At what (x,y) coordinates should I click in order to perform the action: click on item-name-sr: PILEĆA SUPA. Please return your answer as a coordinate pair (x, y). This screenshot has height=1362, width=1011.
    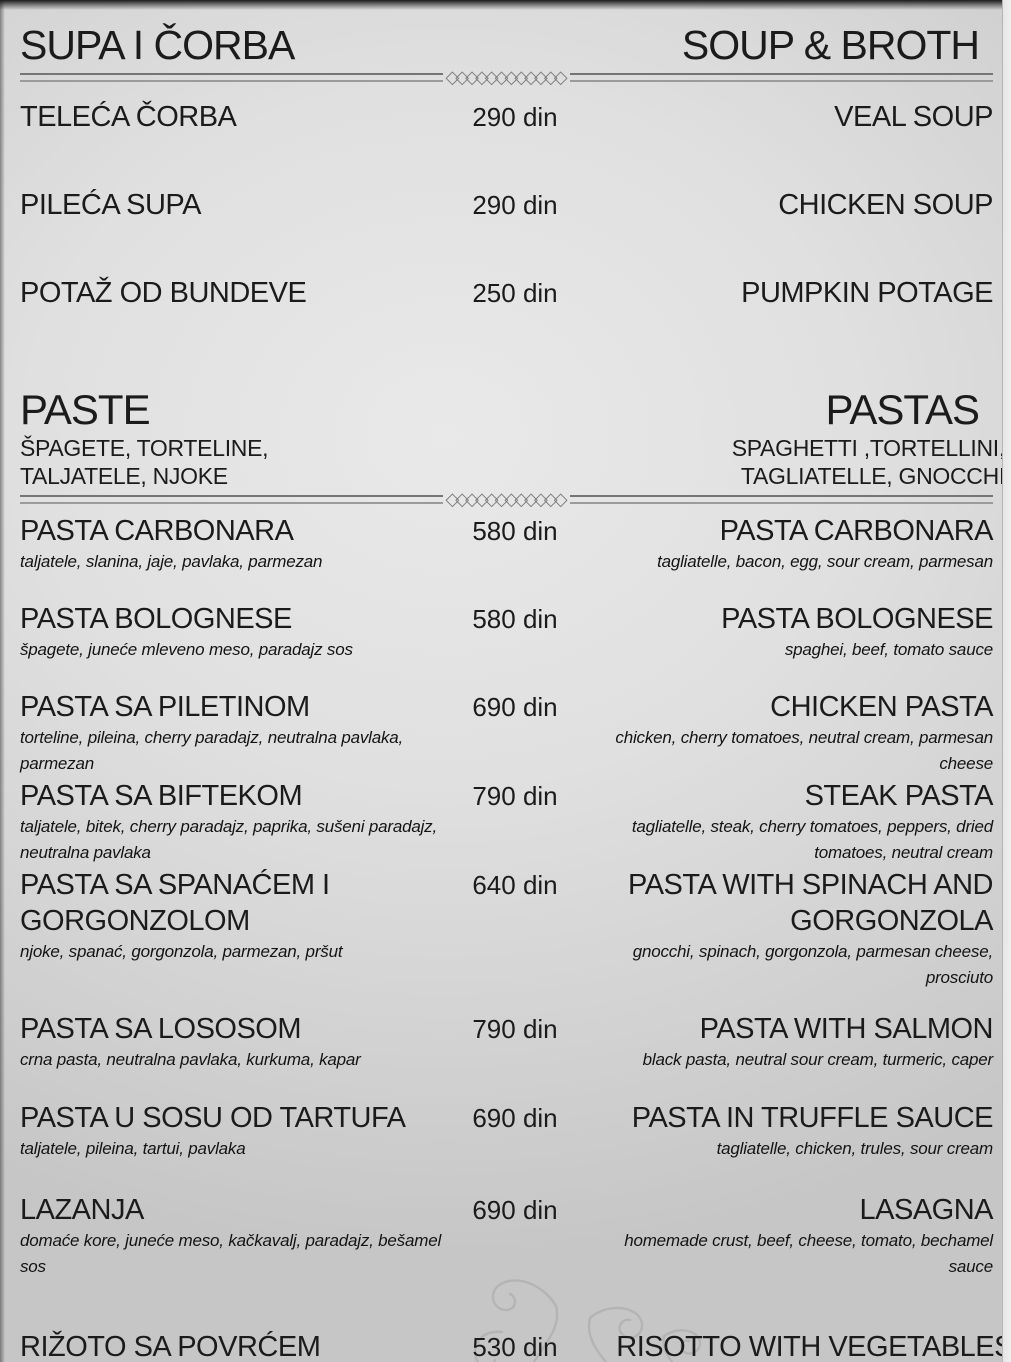
    Looking at the image, I should click on (110, 205).